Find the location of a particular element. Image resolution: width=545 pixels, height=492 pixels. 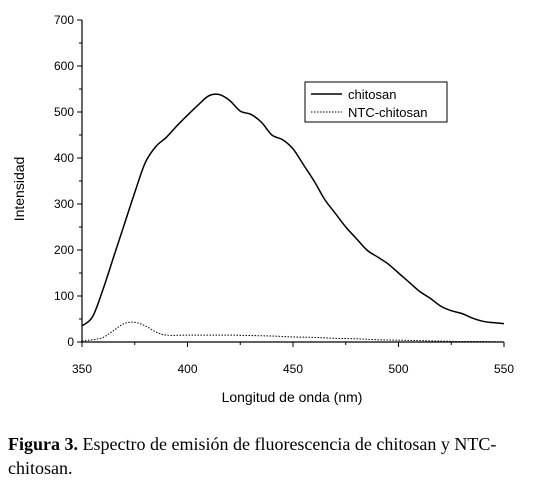

y-tick-label: 500 is located at coordinates (64, 112).